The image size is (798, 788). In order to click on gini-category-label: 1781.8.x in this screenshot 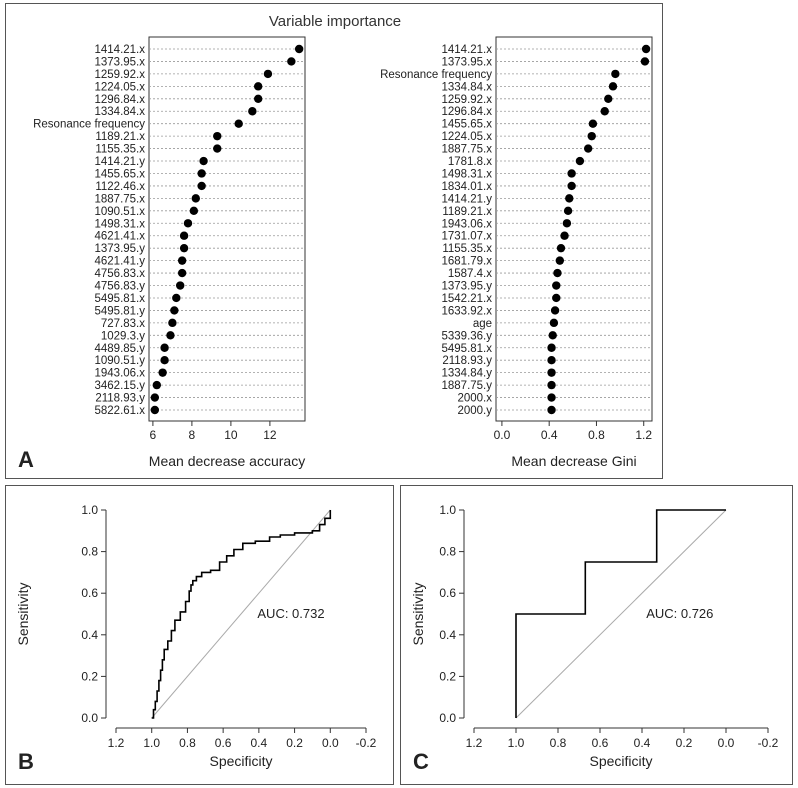, I will do `click(470, 162)`.